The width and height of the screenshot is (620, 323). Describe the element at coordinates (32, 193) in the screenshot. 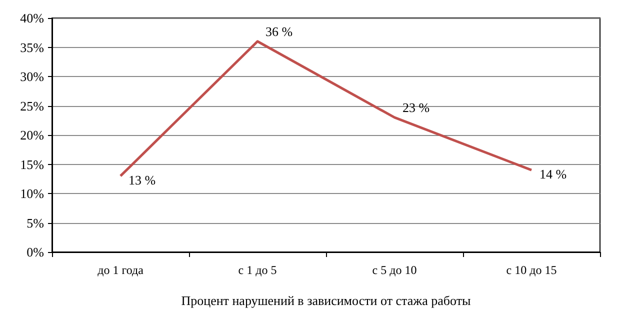

I see `y-tick-label: 10%` at that location.